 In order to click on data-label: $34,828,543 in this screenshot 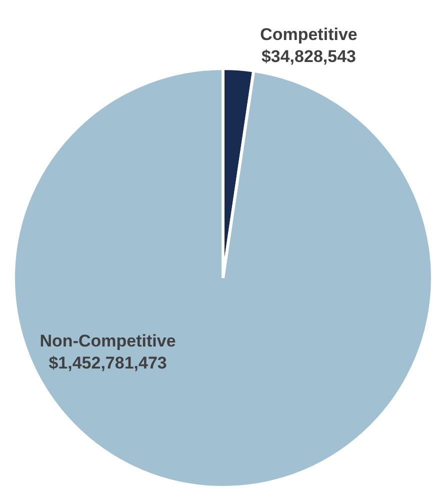, I will do `click(308, 56)`.